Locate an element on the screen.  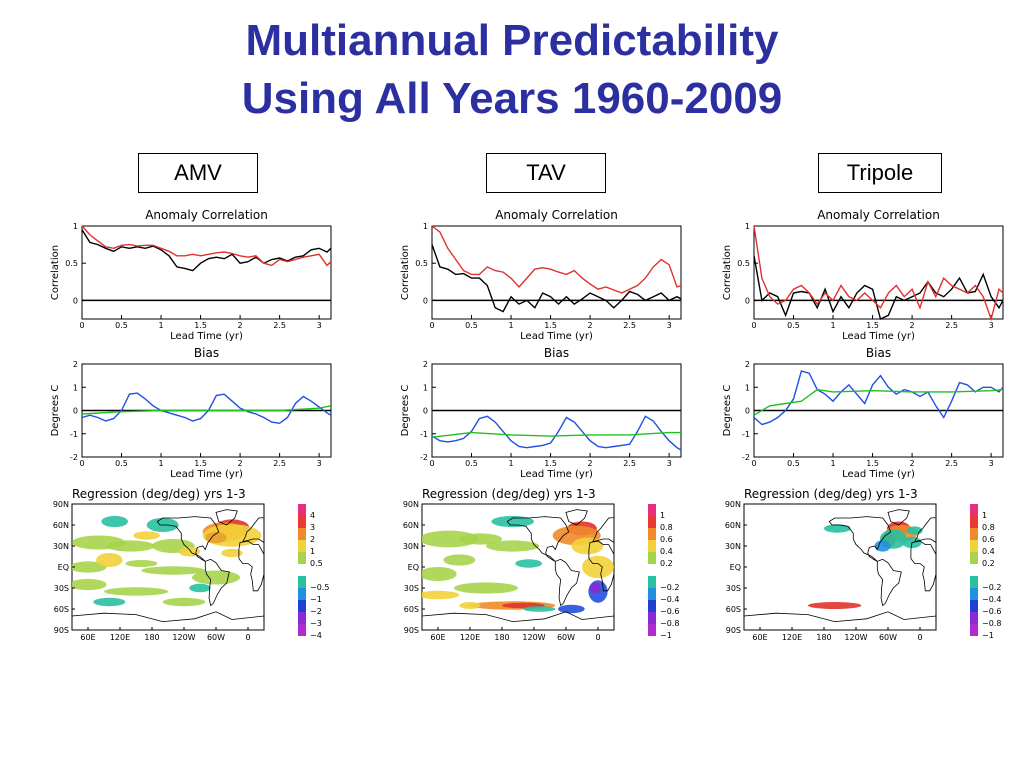
lon-label: 0 is located at coordinates (919, 637).